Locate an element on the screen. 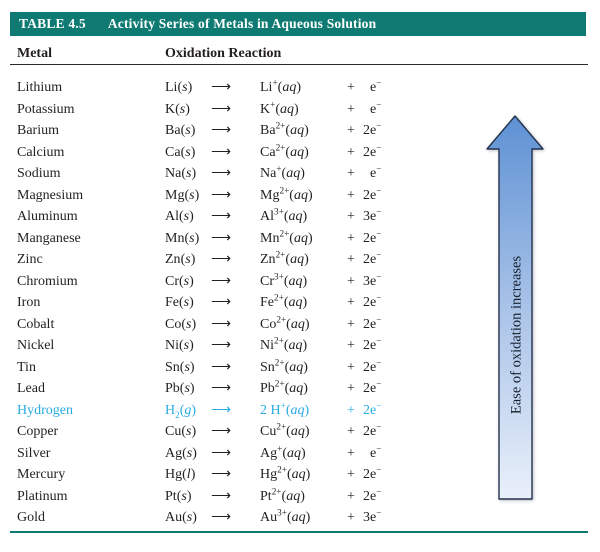 The width and height of the screenshot is (600, 552). arrow-label: Ease of oxidation increases is located at coordinates (517, 335).